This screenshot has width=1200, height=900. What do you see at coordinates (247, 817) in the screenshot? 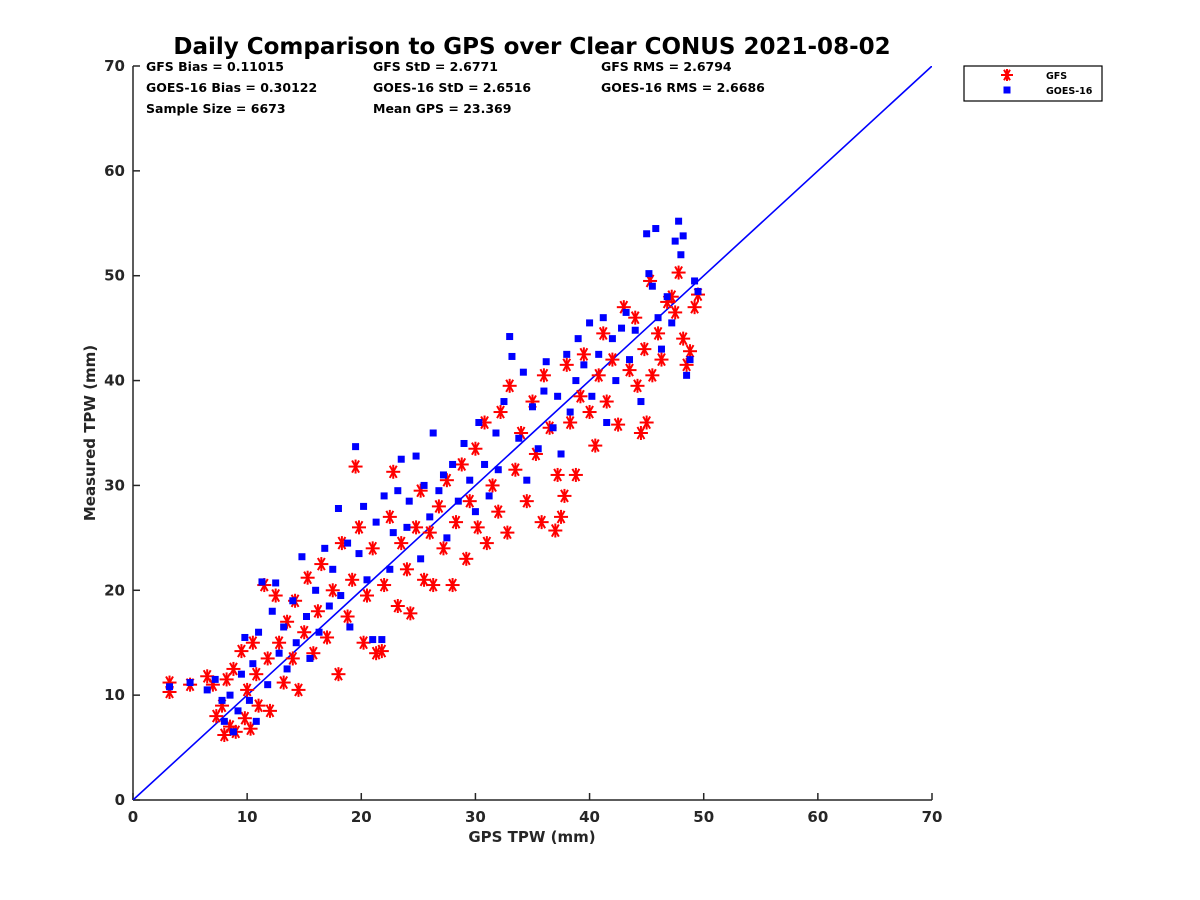
I see `x-tick-label: 10` at bounding box center [247, 817].